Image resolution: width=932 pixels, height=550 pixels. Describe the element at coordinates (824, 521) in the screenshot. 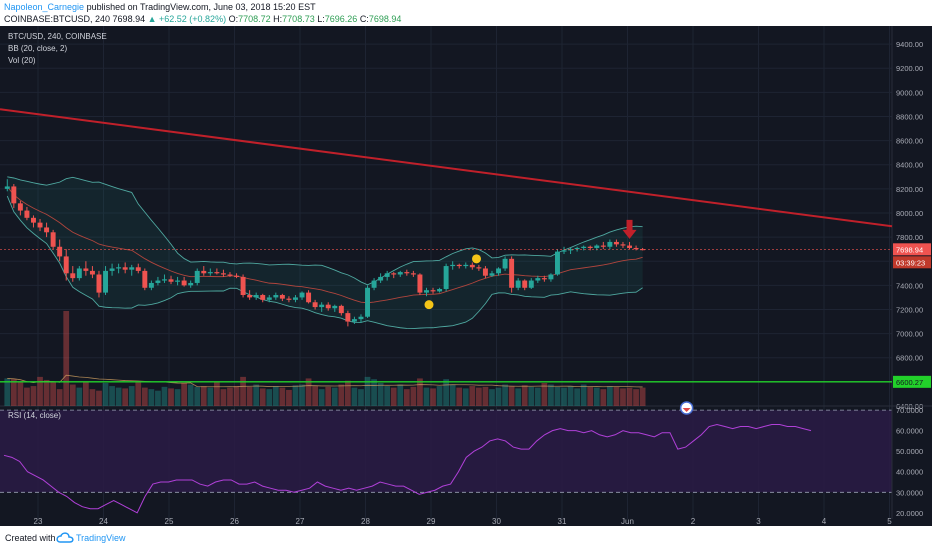

I see `x-tick-label: 4` at that location.